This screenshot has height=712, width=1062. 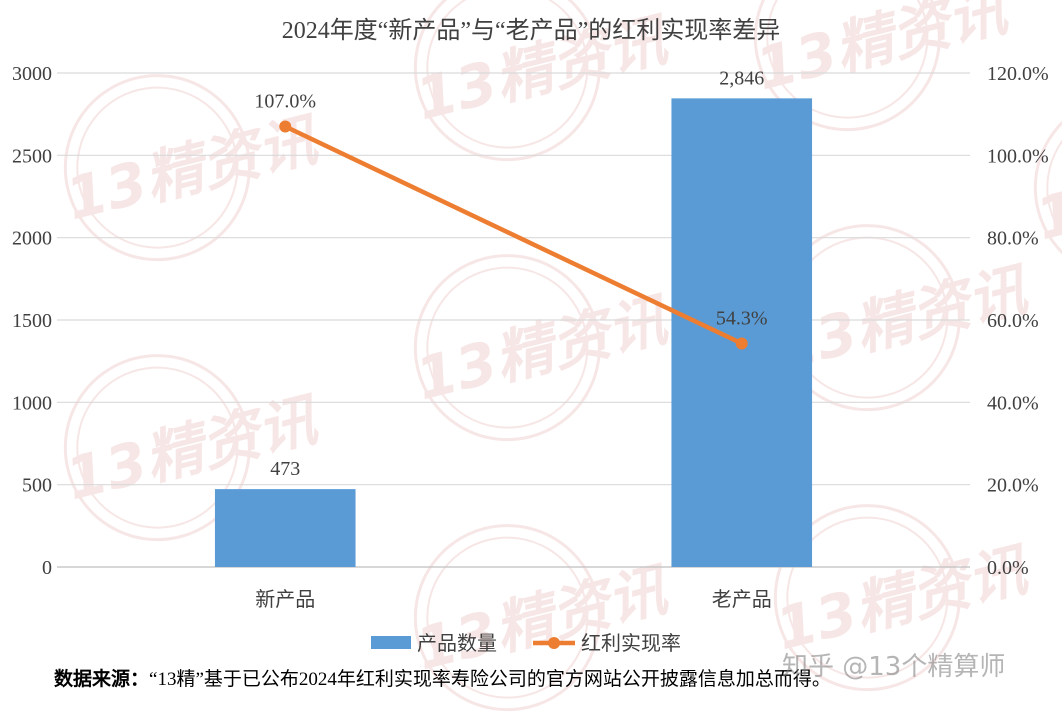 I want to click on right-tick-label: 80.0%, so click(x=1013, y=239).